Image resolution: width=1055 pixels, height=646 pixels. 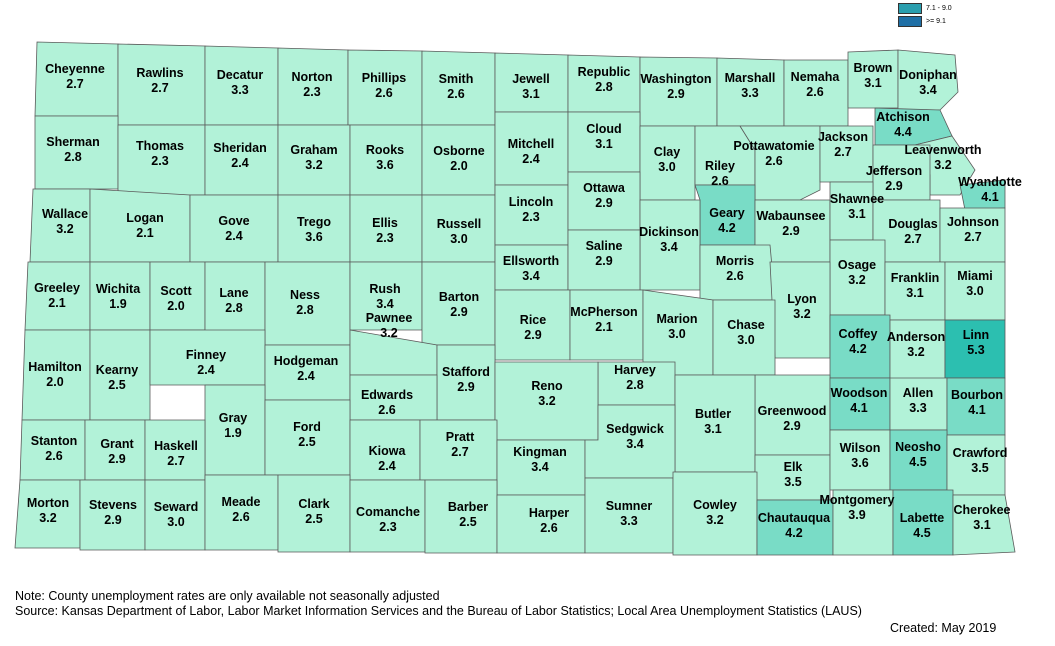 What do you see at coordinates (145, 218) in the screenshot?
I see `county-name-label: Logan` at bounding box center [145, 218].